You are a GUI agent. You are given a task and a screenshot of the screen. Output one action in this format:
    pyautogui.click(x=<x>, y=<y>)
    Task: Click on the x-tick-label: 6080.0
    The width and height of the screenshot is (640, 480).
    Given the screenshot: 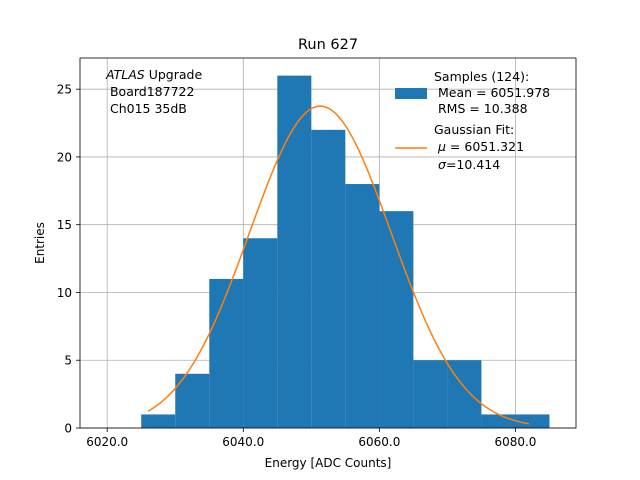 What is the action you would take?
    pyautogui.click(x=515, y=442)
    